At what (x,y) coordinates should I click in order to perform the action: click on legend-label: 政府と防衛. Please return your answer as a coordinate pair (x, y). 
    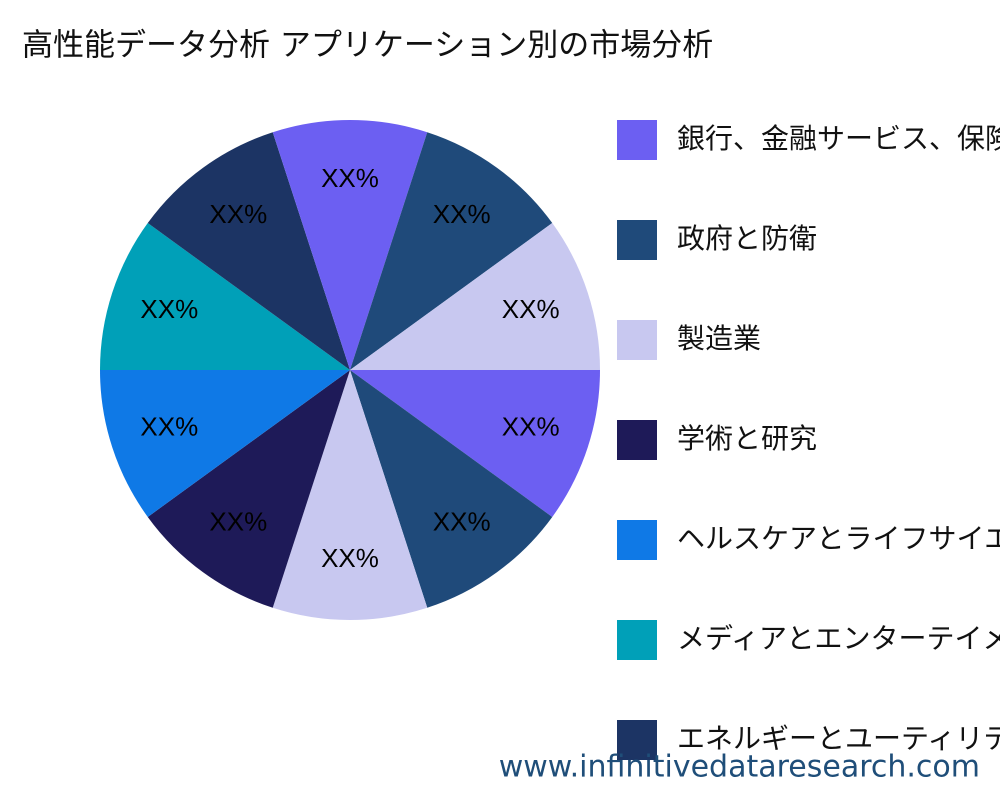
    Looking at the image, I should click on (747, 238).